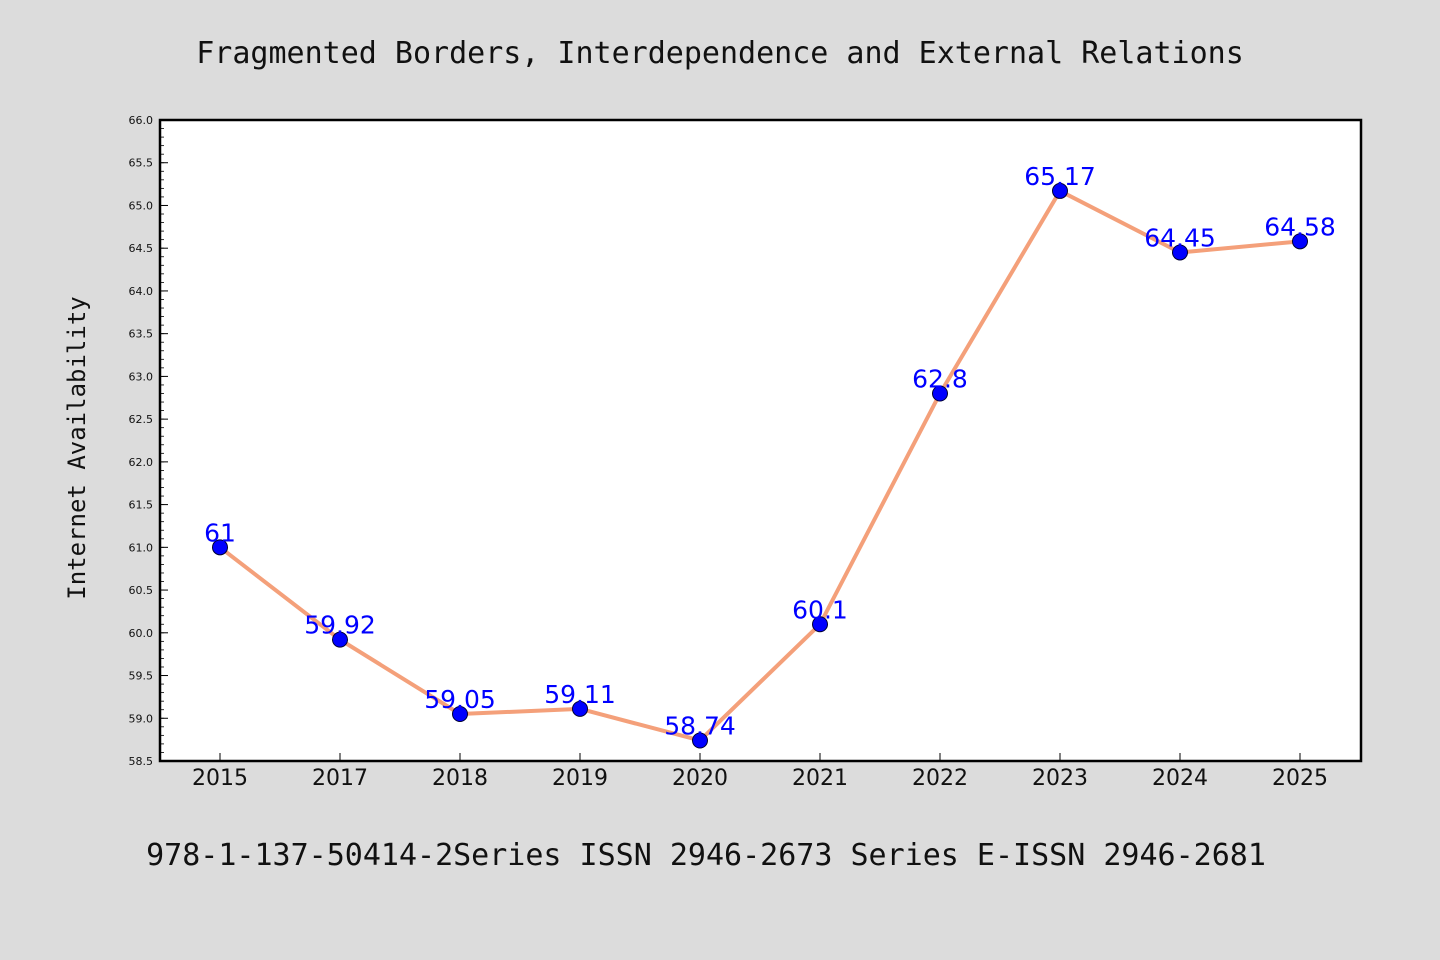  Describe the element at coordinates (580, 778) in the screenshot. I see `x-tick-label: 2019` at that location.